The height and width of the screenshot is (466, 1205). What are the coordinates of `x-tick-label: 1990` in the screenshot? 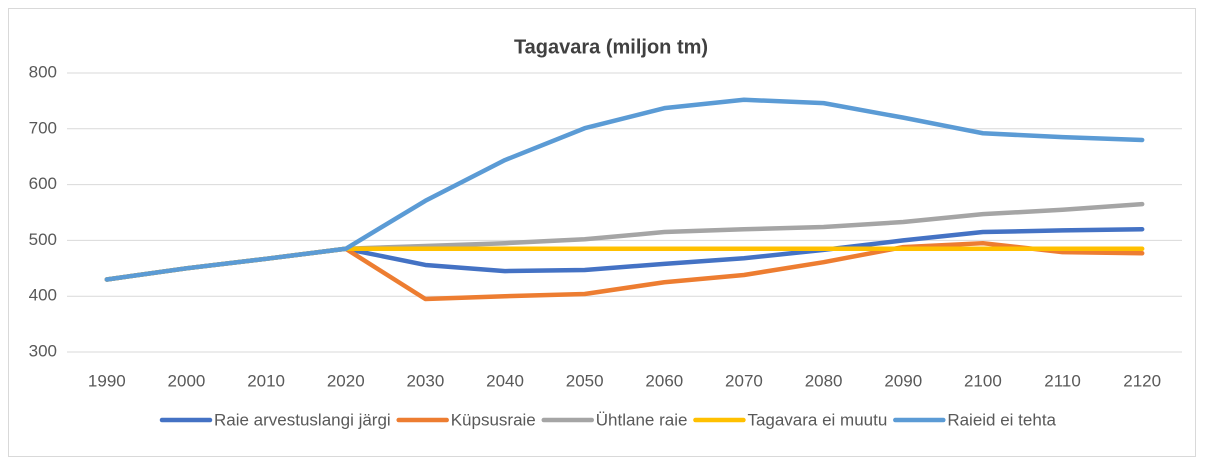 It's located at (107, 380).